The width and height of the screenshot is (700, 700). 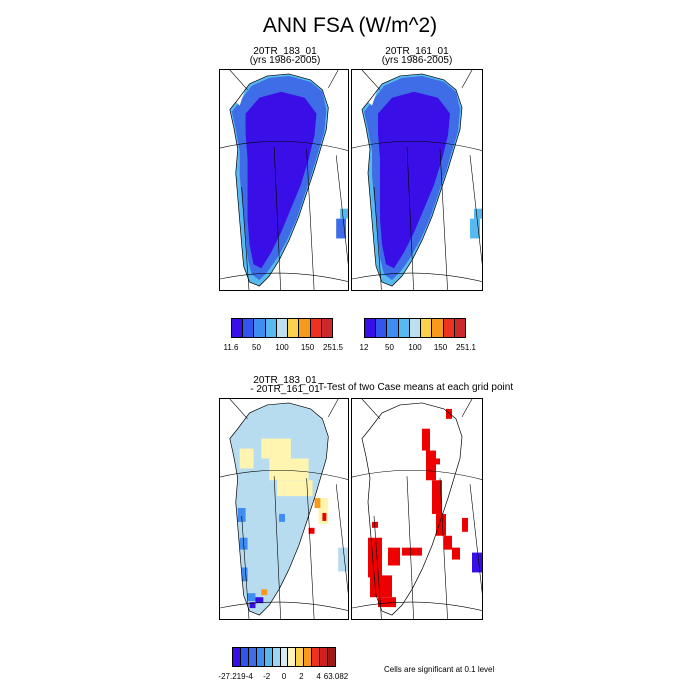 I want to click on difference-map, so click(x=284, y=509).